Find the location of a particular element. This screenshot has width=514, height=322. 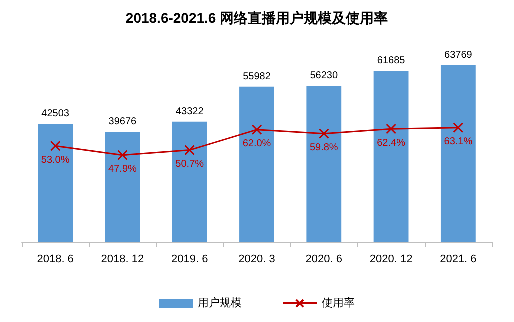

data-label: 53.0% is located at coordinates (55, 160).